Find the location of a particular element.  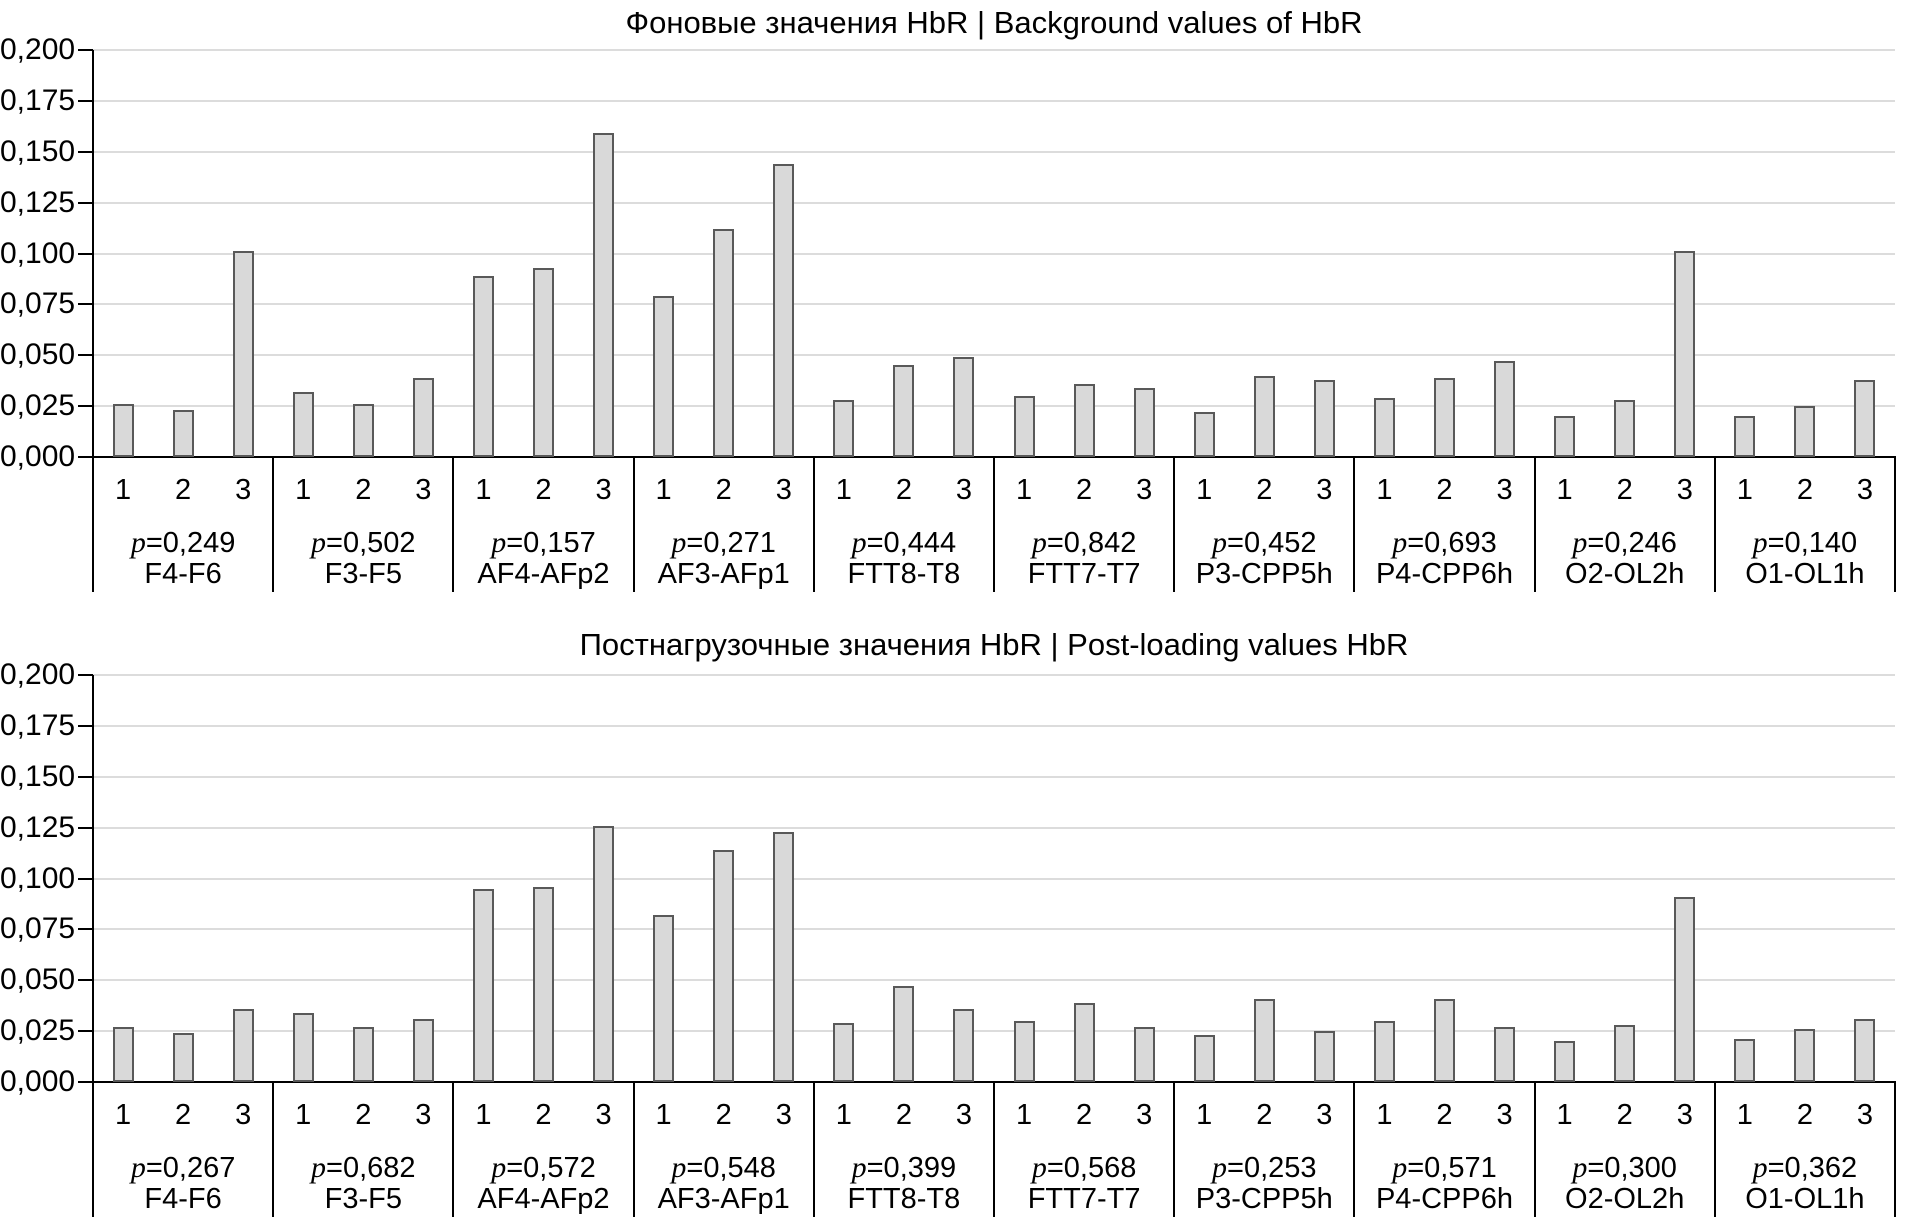

channel-label: AF4-AFp2 is located at coordinates (543, 574).